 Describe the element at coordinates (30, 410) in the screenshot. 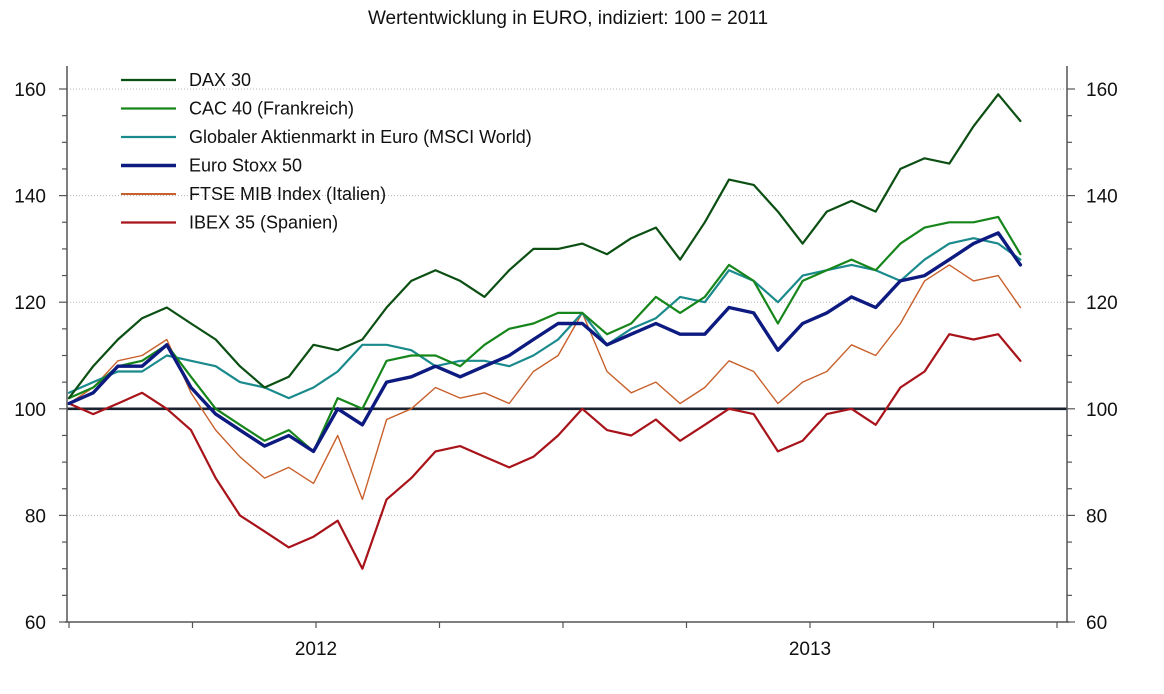

I see `y-tick-label-left: 100` at that location.